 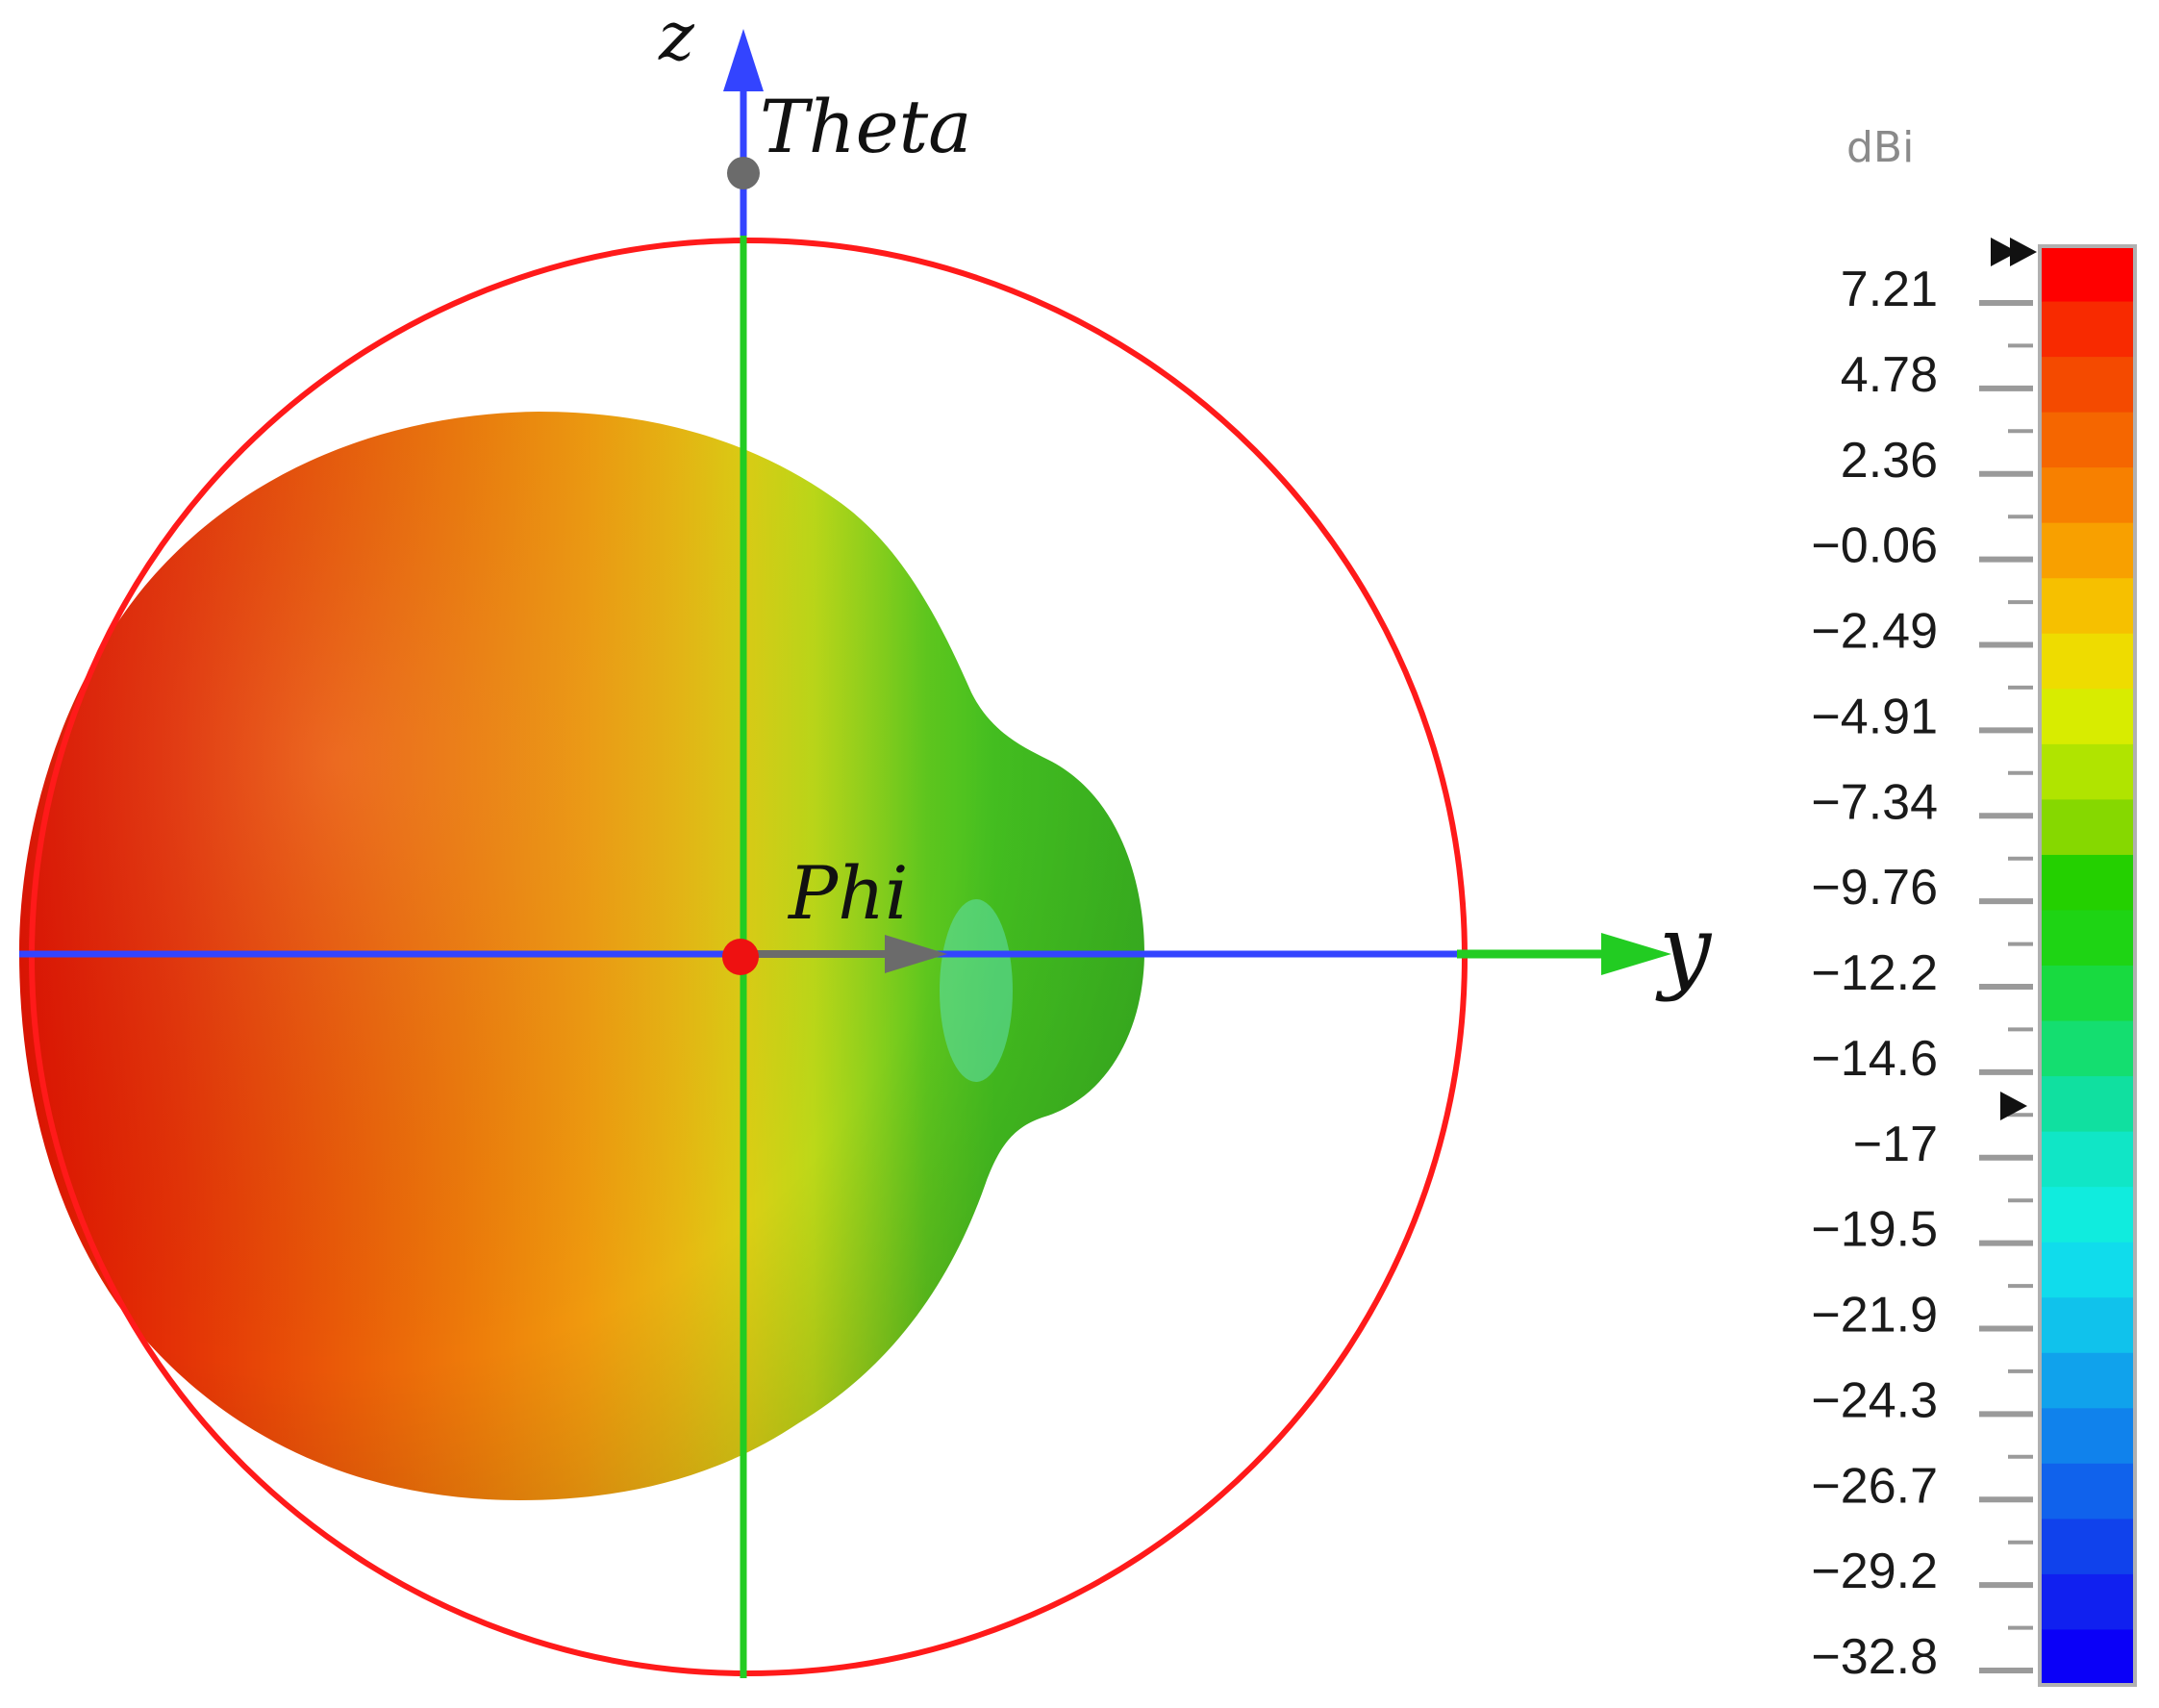 I want to click on origin-dot, so click(x=740, y=957).